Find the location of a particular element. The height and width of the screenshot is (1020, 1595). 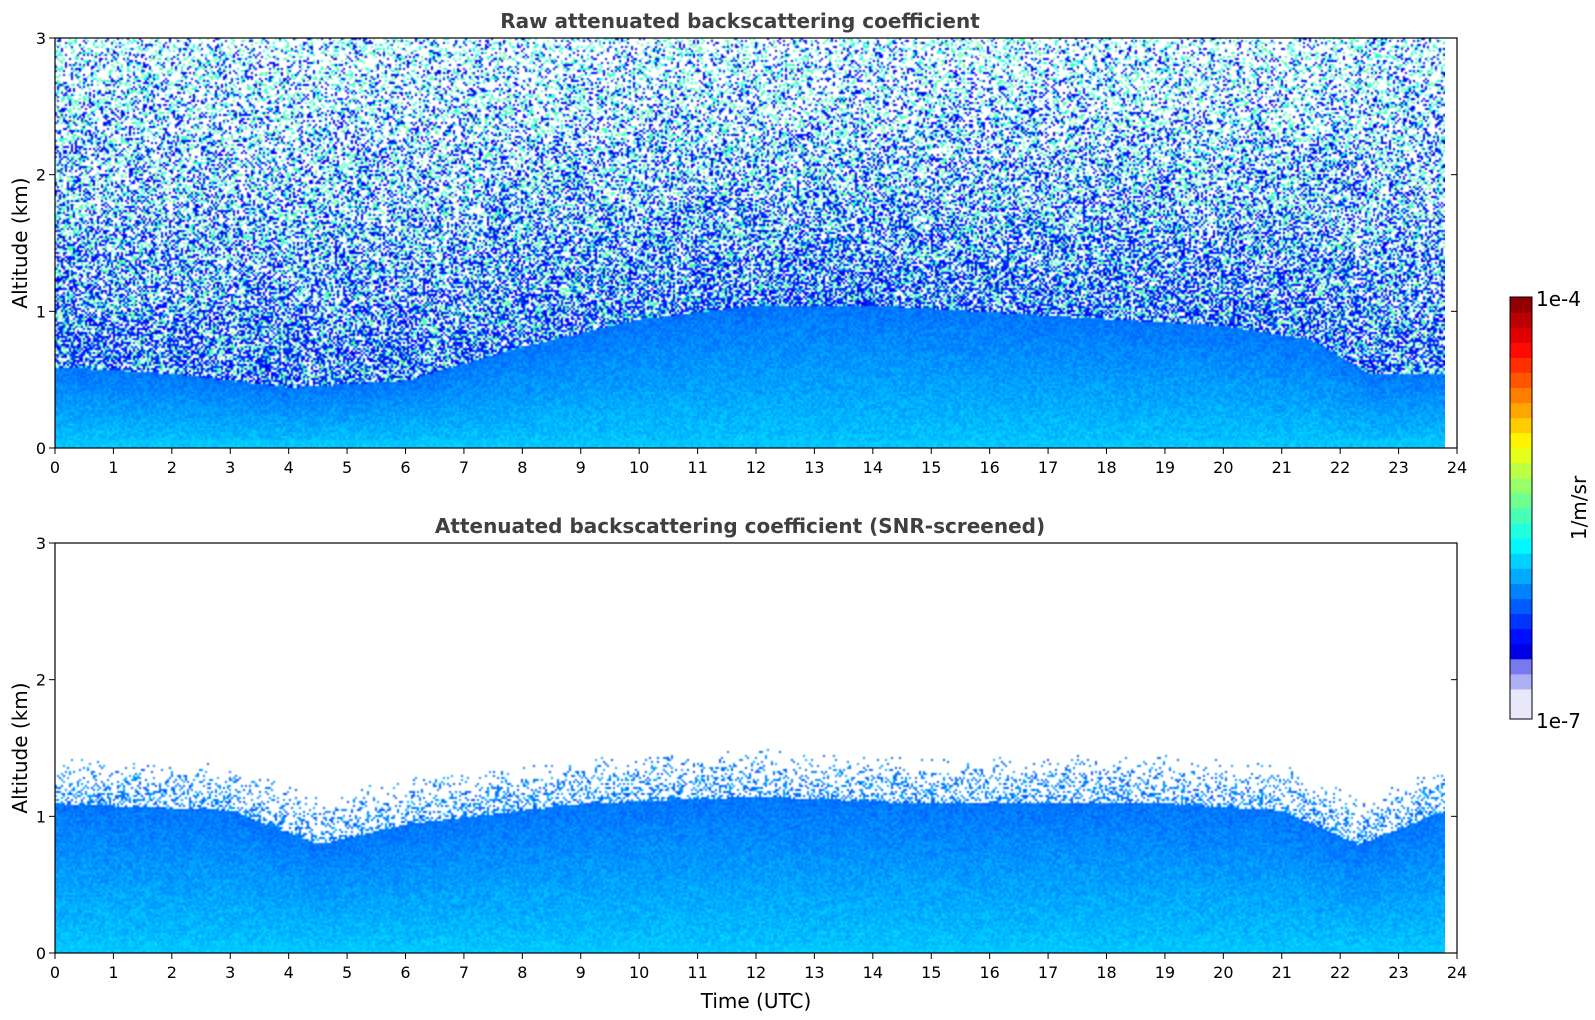

panel-screened-x-ticks: 0 1 2 3 4 5 6 7 8 9 10 11 12 13 14 15 16 17 18 19 20 21 22 23 24 is located at coordinates (758, 967).